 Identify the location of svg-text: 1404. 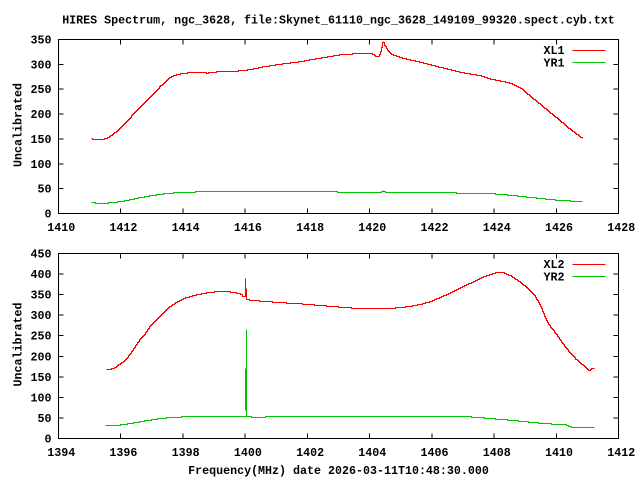
(372, 453).